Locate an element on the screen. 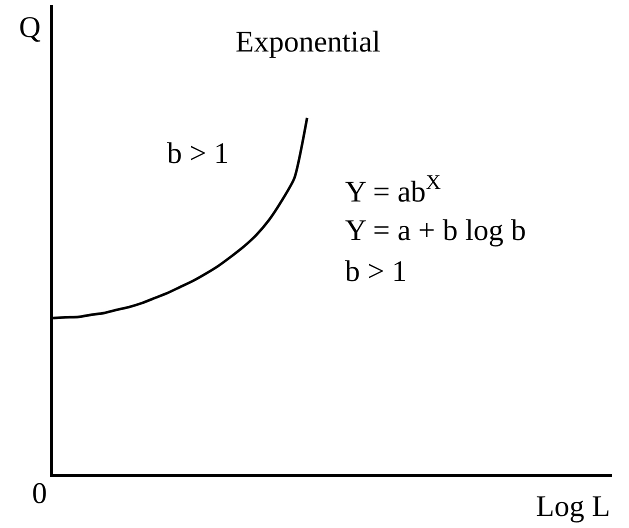  text: b > 1 is located at coordinates (198, 153).